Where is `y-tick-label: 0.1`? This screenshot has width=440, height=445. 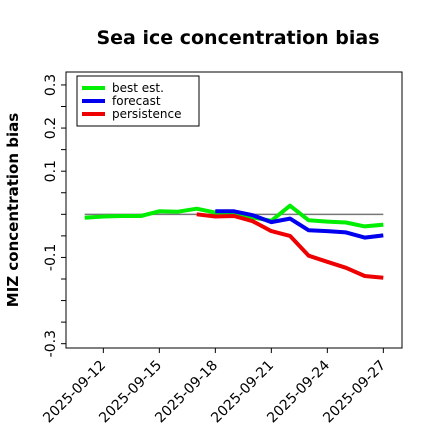 y-tick-label: 0.1 is located at coordinates (51, 171).